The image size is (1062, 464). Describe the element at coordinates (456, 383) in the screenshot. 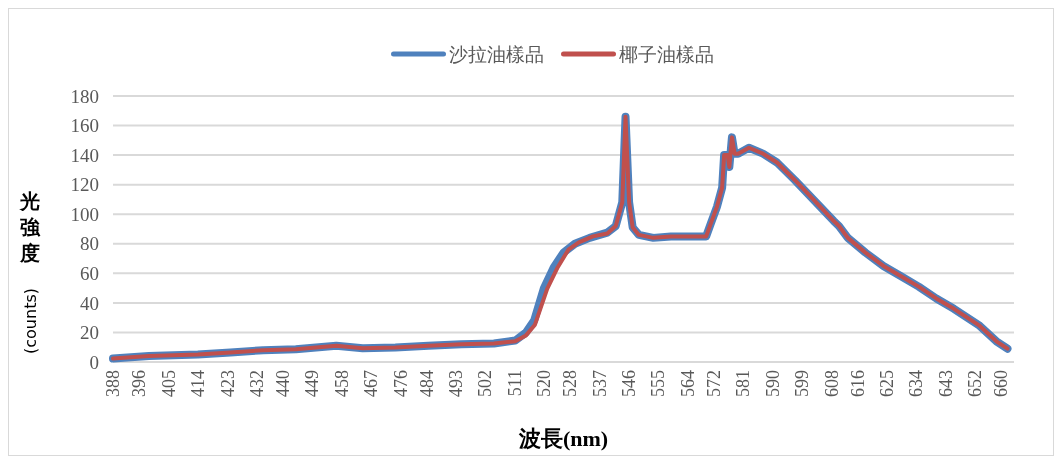

I see `x-tick-label: 493` at that location.